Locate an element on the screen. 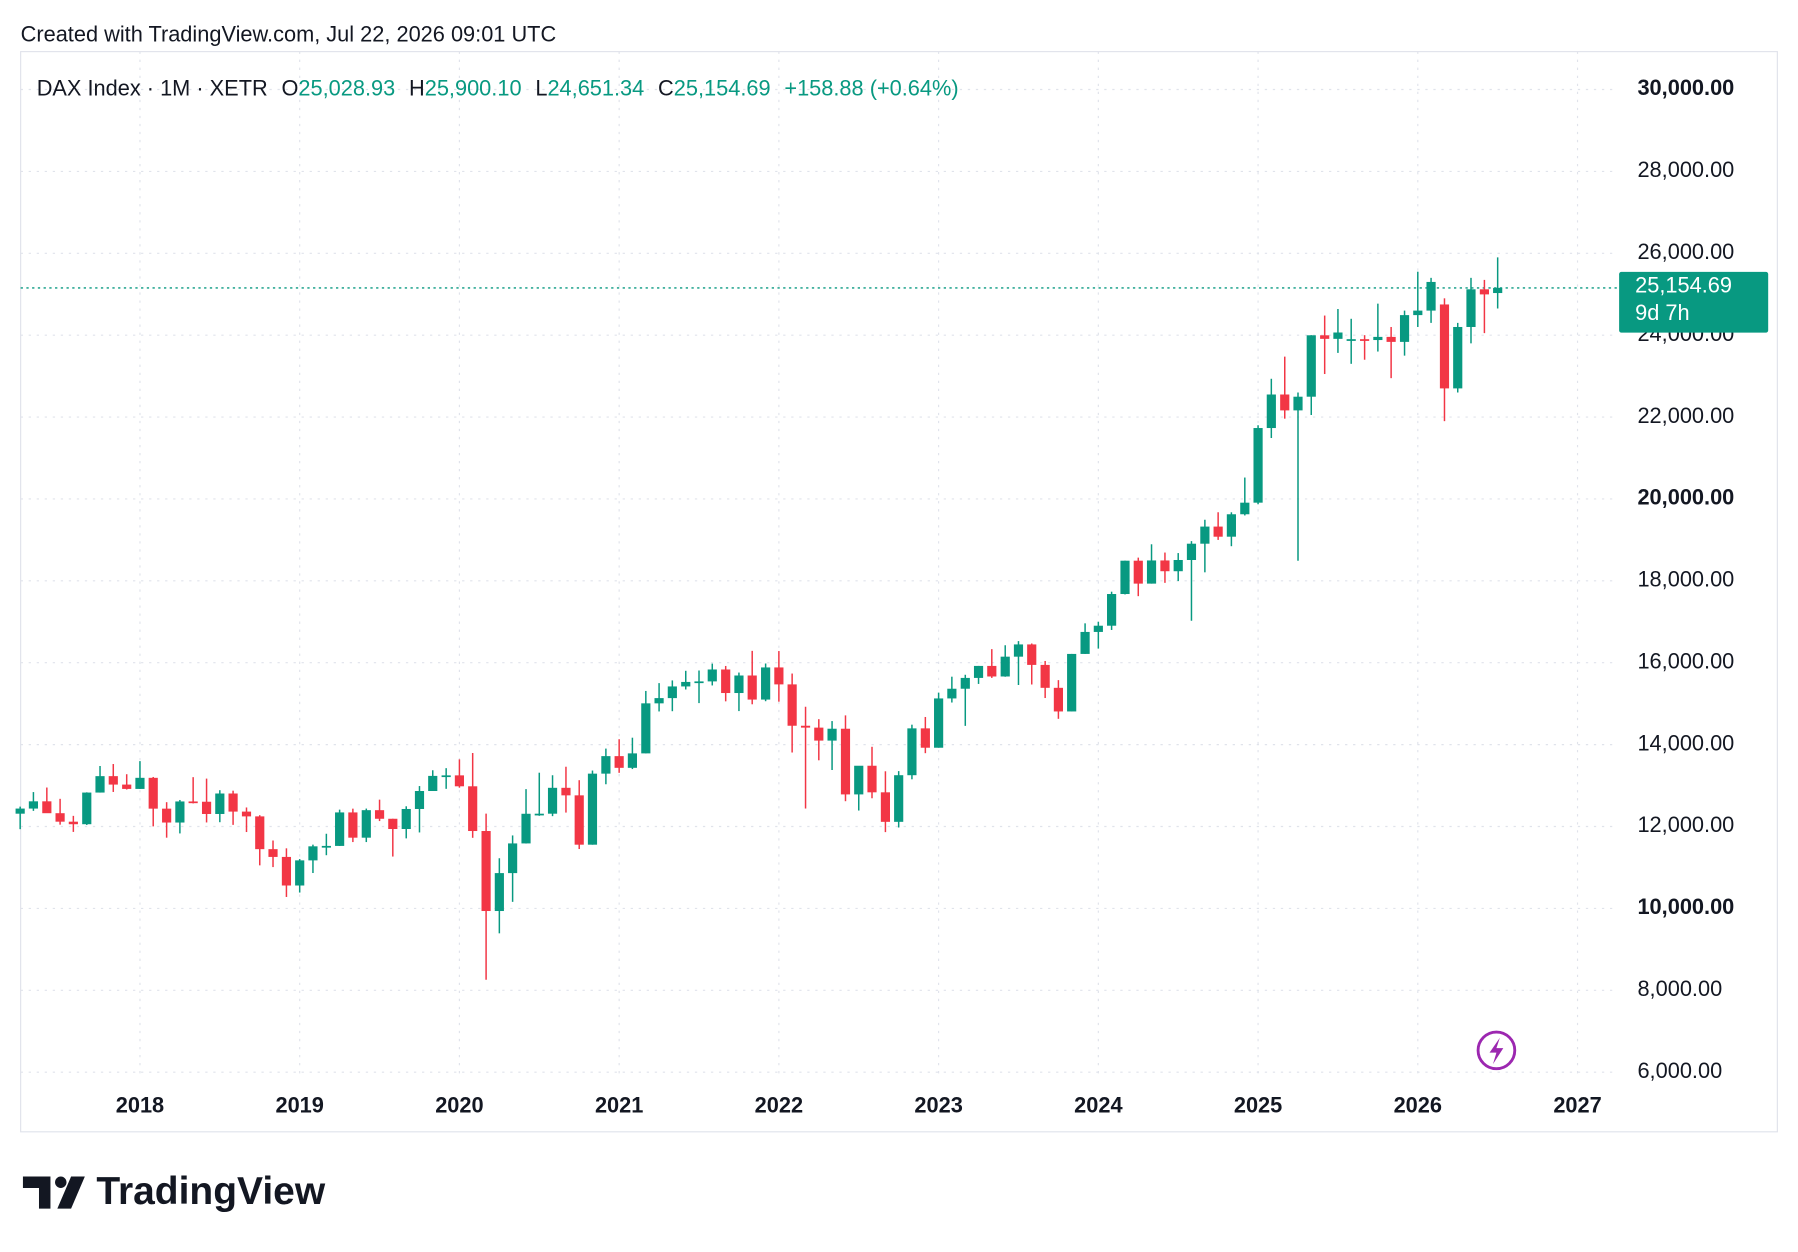 This screenshot has width=1798, height=1252. x-tick-label: 2023 is located at coordinates (938, 1104).